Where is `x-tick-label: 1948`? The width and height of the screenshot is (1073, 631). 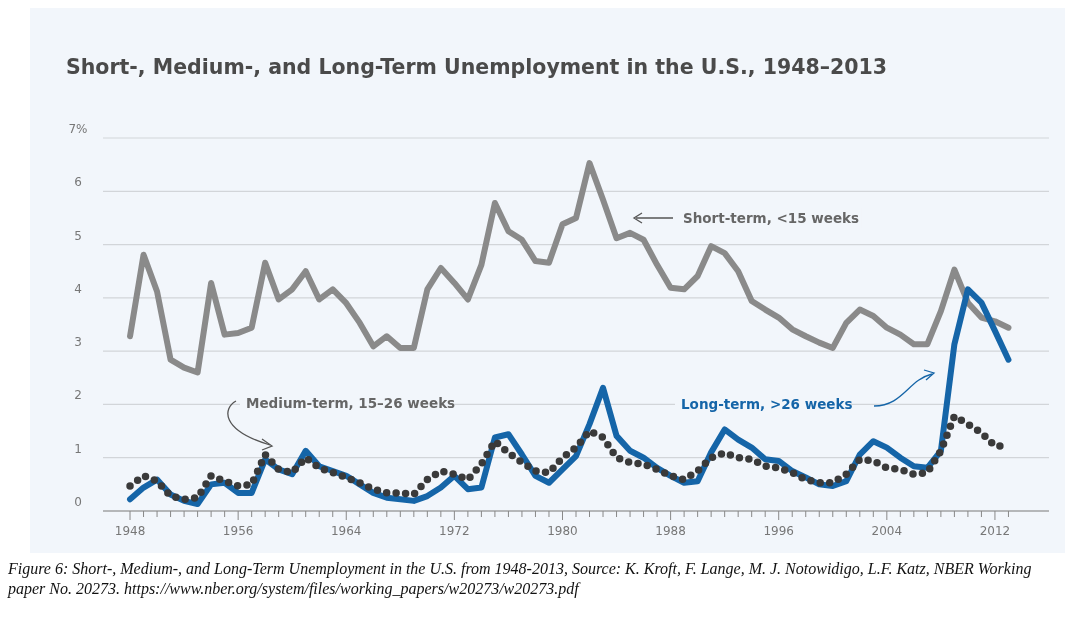 x-tick-label: 1948 is located at coordinates (130, 531).